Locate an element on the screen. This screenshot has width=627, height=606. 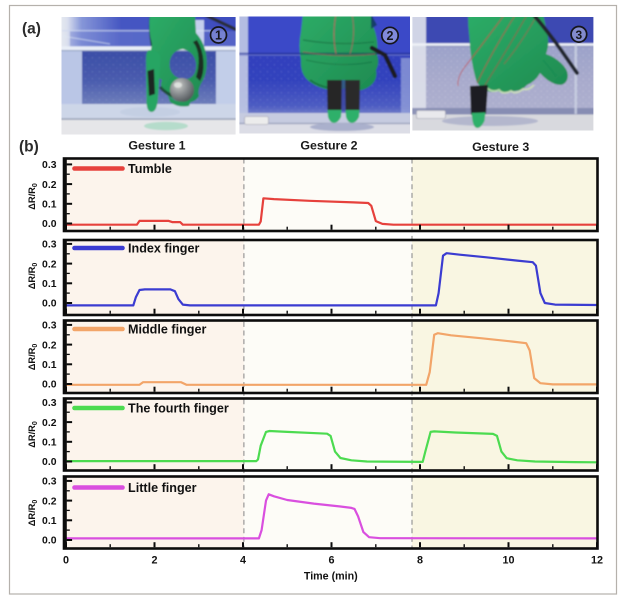
svg-text: Gesture 3 is located at coordinates (500, 147).